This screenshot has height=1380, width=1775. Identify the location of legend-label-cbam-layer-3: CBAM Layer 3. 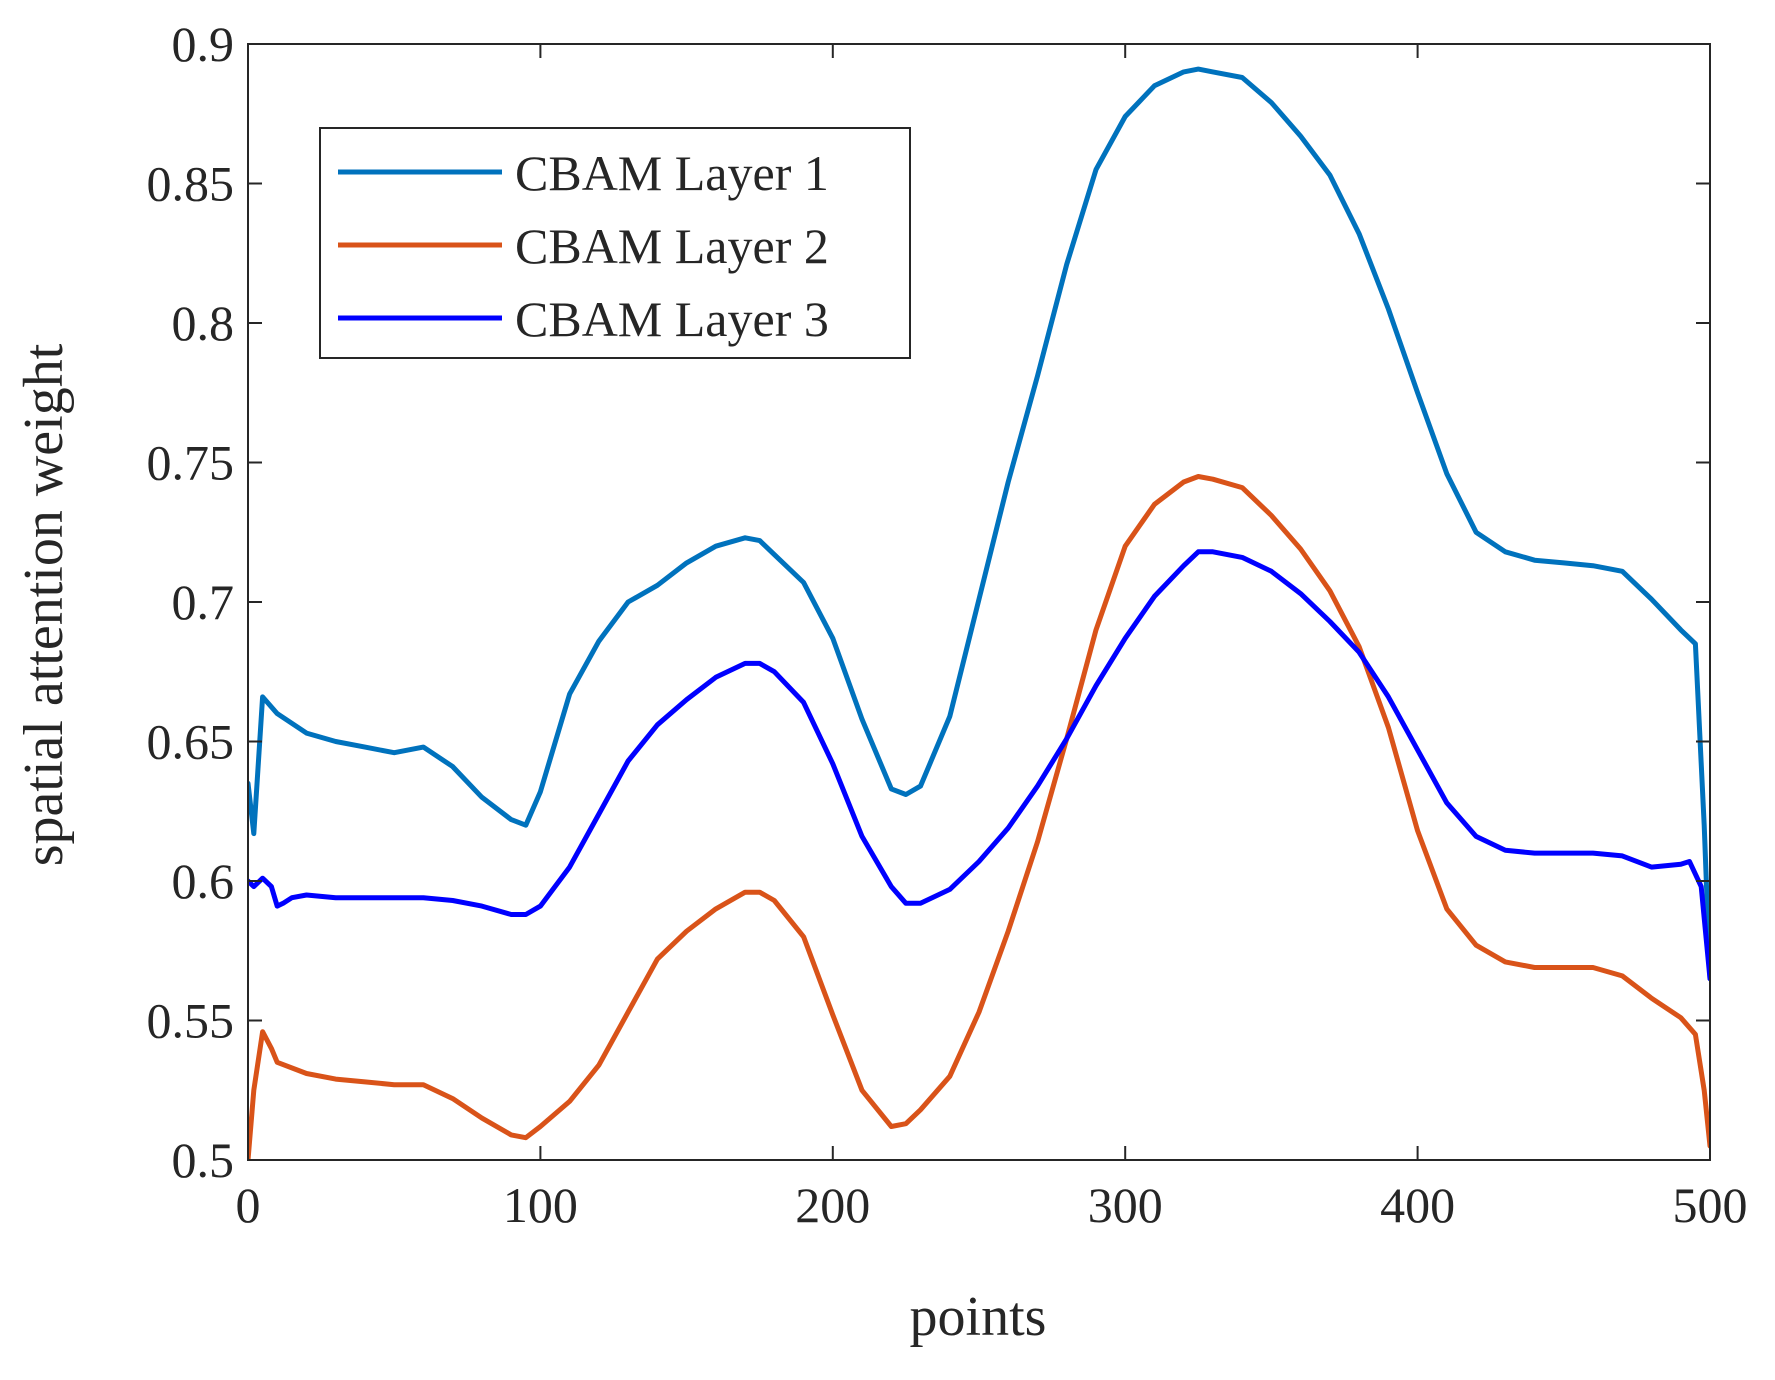
(672, 319).